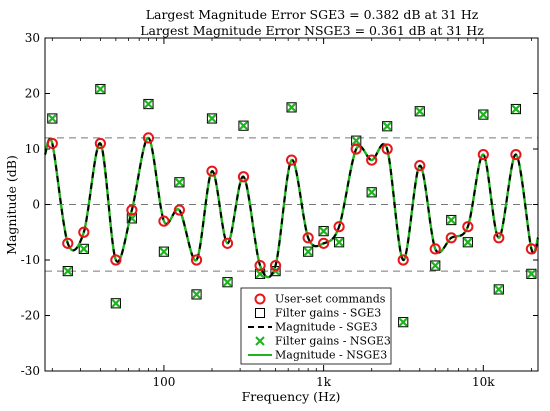 This screenshot has width=550, height=411. Describe the element at coordinates (30, 371) in the screenshot. I see `y-tick-label: -30` at that location.